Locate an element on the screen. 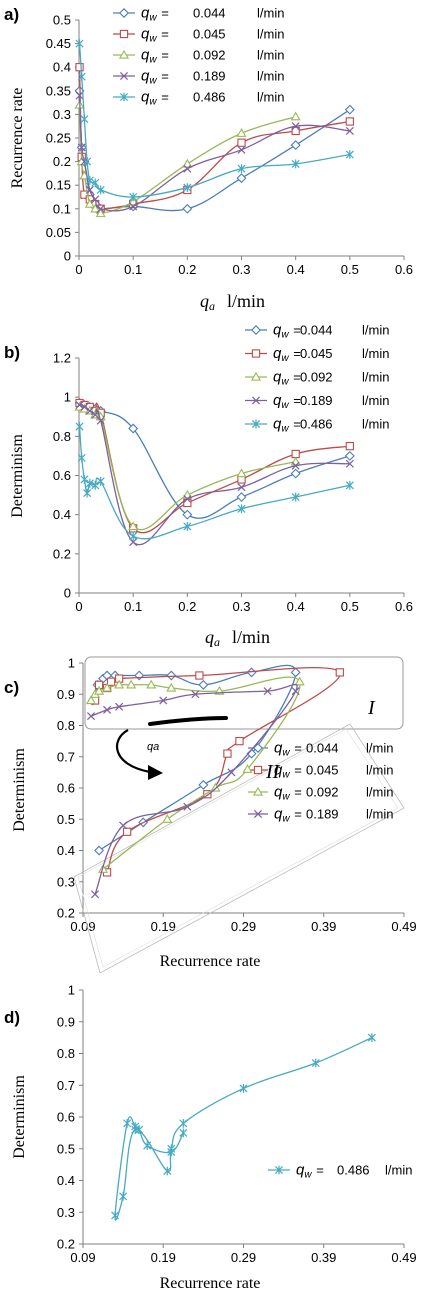  legend-entry: qw =0.092 l/min is located at coordinates (317, 378).